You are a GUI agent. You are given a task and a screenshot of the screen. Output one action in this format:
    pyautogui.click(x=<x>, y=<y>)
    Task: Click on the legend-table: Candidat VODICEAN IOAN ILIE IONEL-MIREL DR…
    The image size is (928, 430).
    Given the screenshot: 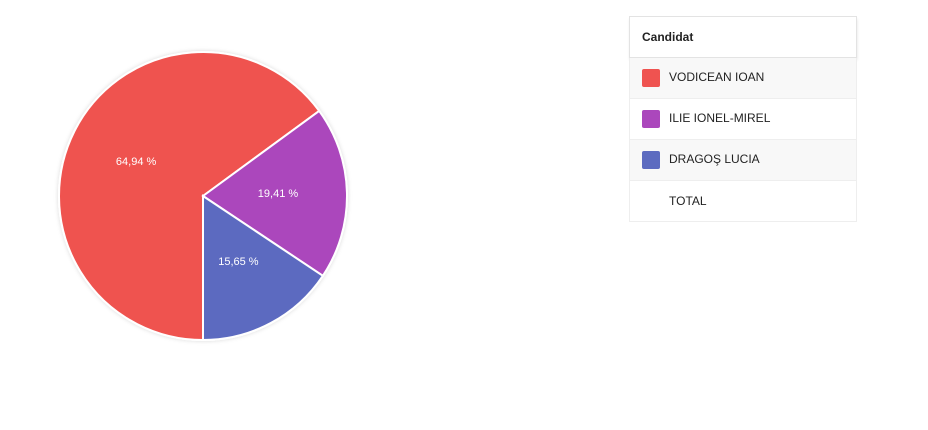 What is the action you would take?
    pyautogui.click(x=743, y=119)
    